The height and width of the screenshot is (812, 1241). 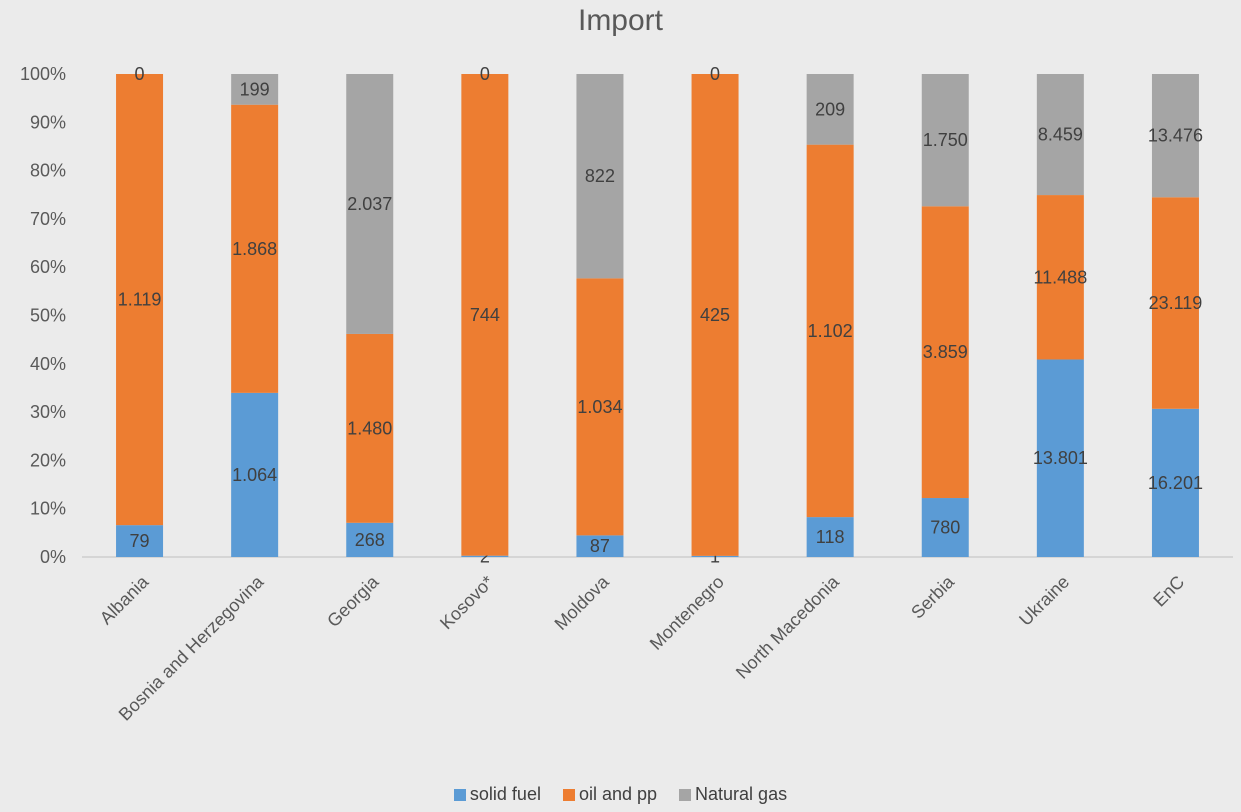 I want to click on y-tick-label: 0%, so click(x=53, y=557).